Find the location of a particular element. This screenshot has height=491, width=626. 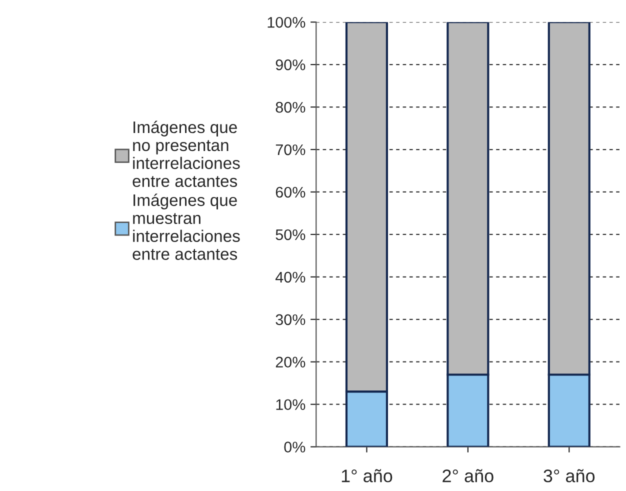

y-tick-label: 40% is located at coordinates (290, 277).